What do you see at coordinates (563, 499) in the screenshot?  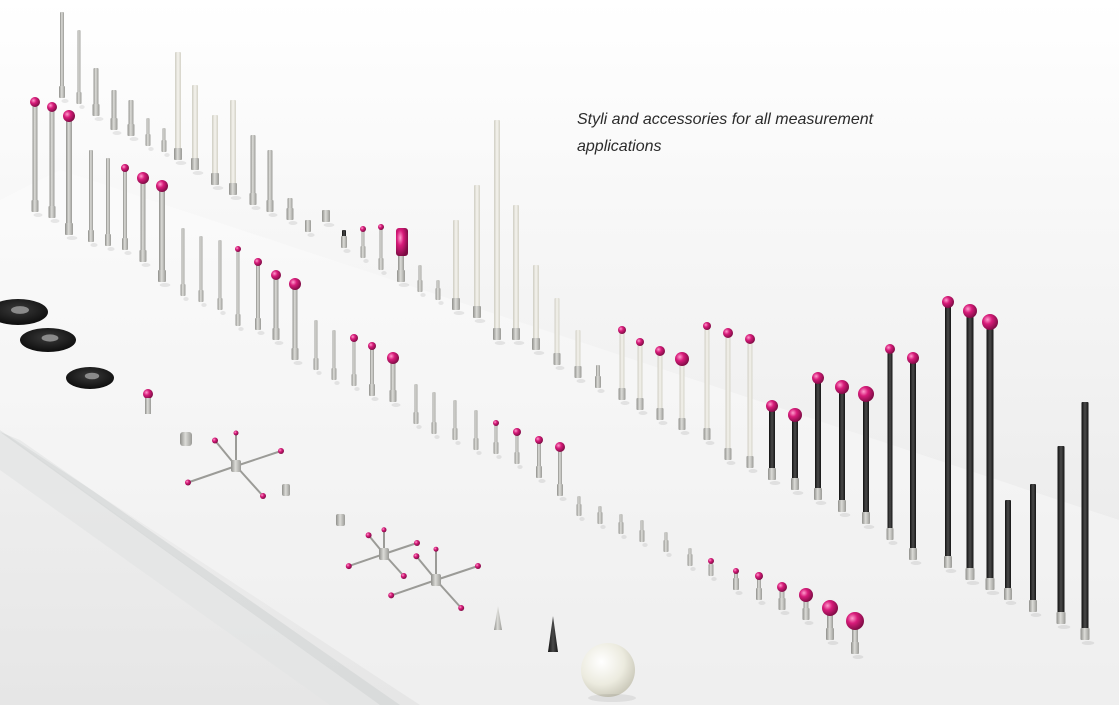 I see `stylus-row3-7-shadow` at bounding box center [563, 499].